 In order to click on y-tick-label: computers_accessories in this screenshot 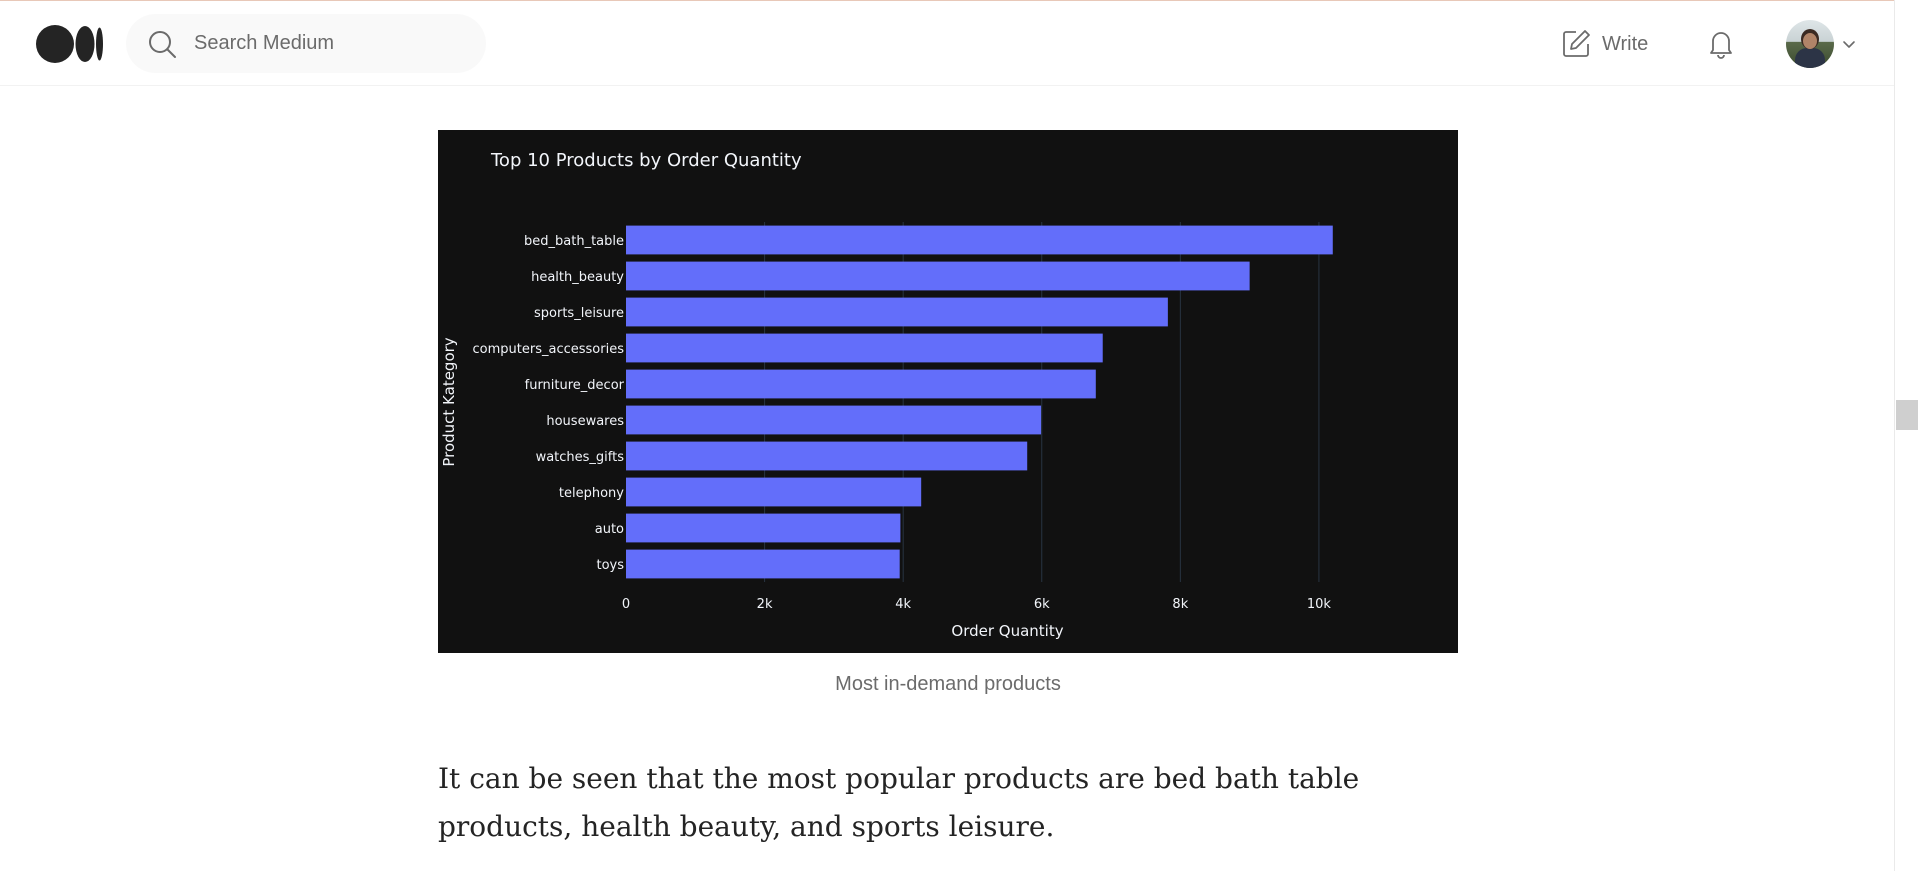, I will do `click(549, 349)`.